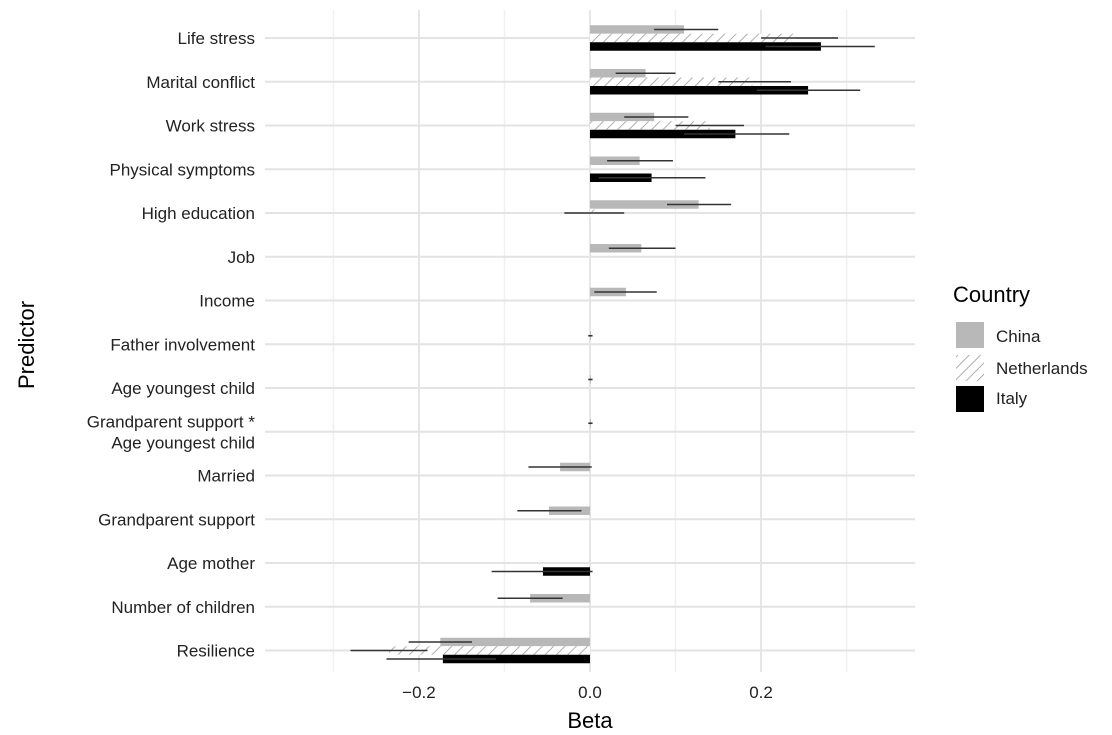 This screenshot has height=735, width=1112. I want to click on legend-title: Country, so click(991, 294).